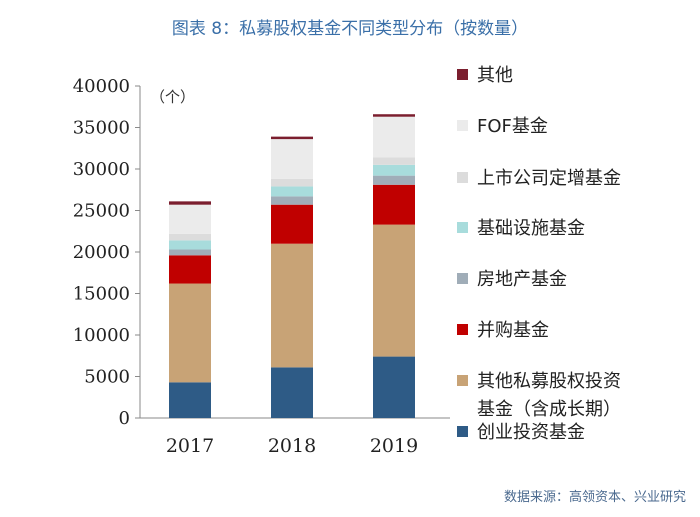 The image size is (700, 517). I want to click on x-tick-label: 2017, so click(190, 446).